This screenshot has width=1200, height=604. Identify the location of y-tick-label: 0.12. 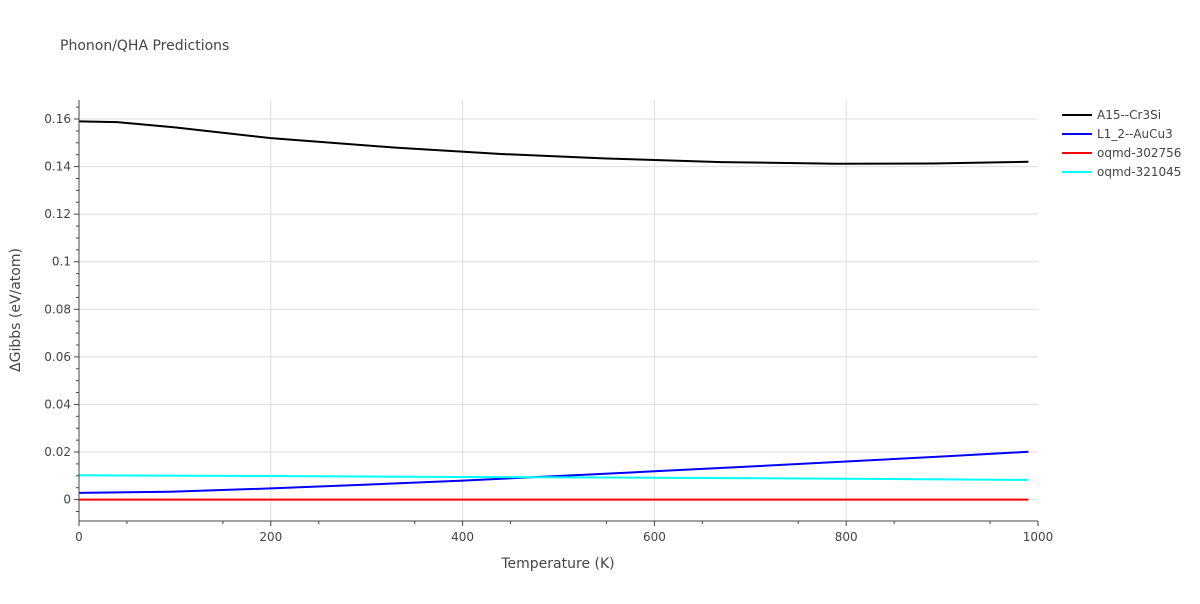
(57, 214).